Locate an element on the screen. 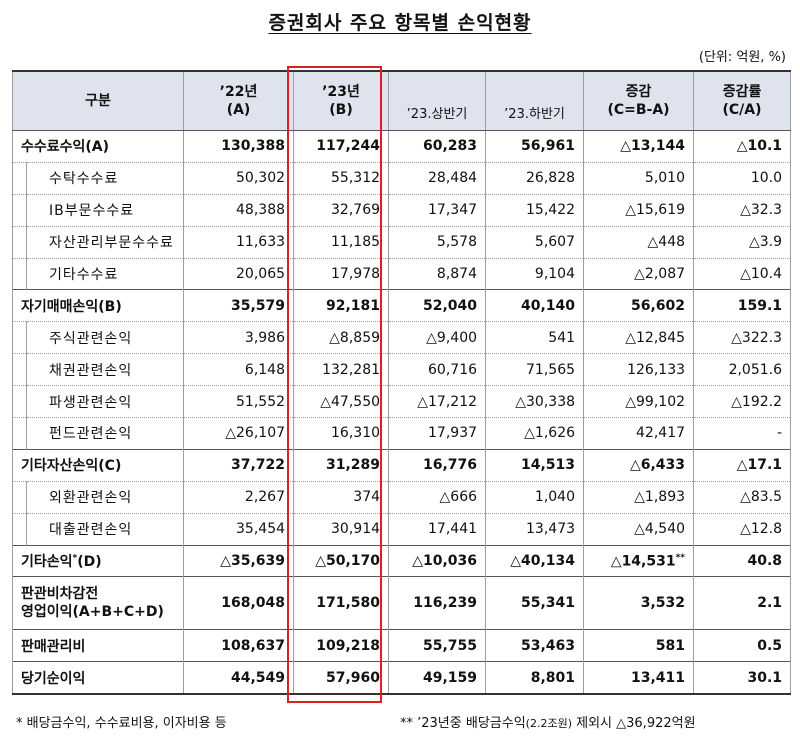 This screenshot has width=800, height=751. row-label: 판관비차감전 영업이익(A+B+C+D) is located at coordinates (98, 603).